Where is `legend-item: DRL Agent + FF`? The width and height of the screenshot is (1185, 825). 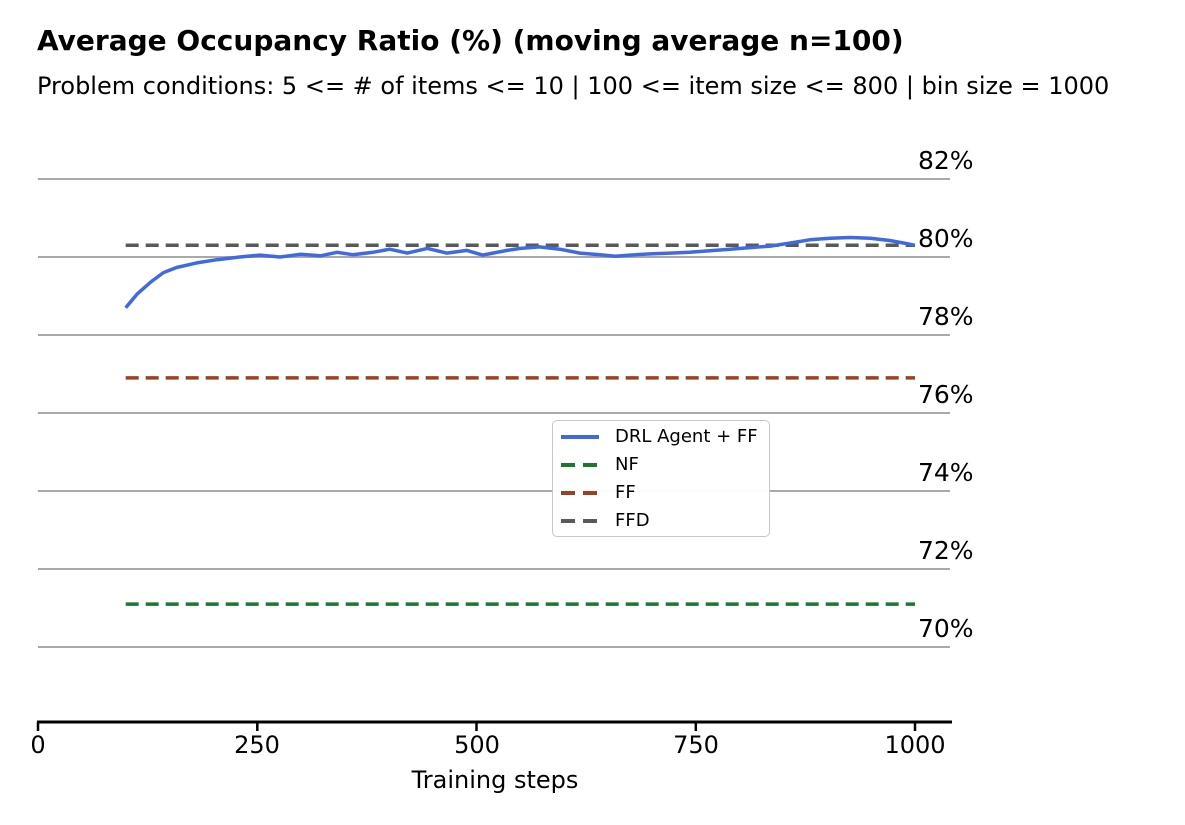
legend-item: DRL Agent + FF is located at coordinates (661, 437).